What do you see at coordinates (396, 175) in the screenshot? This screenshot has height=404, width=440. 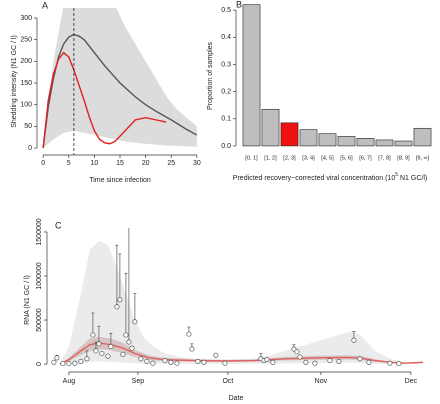 I see `x-axis-title-superscript: 5` at bounding box center [396, 175].